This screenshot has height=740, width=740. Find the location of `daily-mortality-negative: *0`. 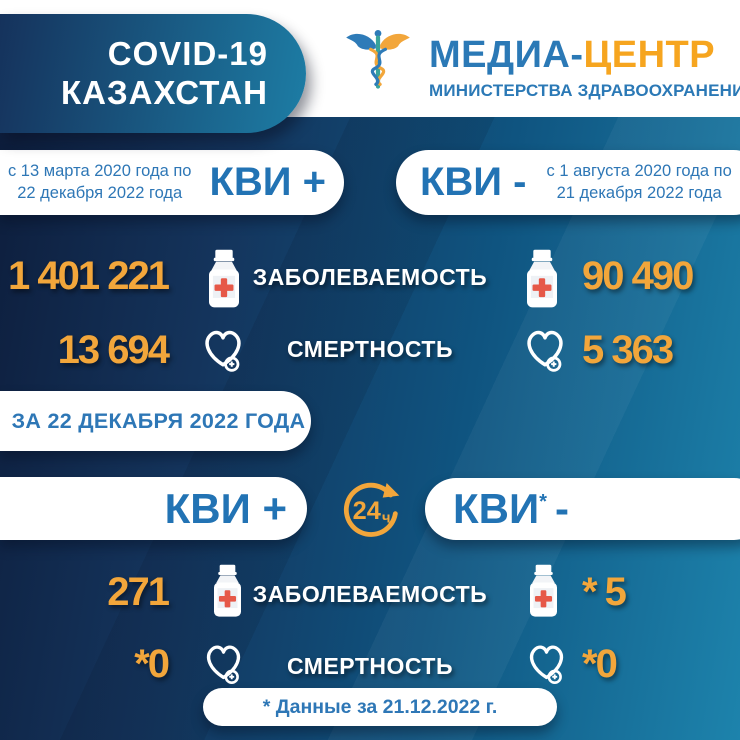

daily-mortality-negative: *0 is located at coordinates (600, 664).